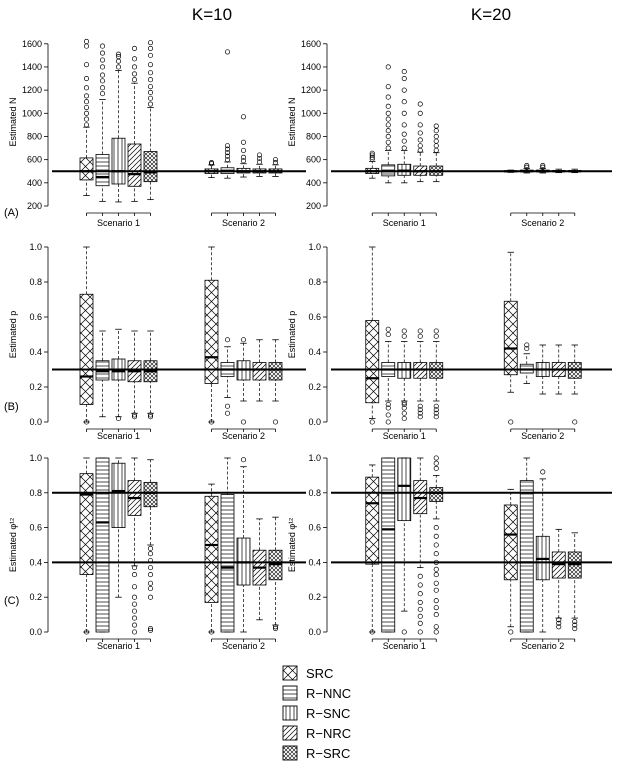 The image size is (623, 768). Describe the element at coordinates (32, 67) in the screenshot. I see `y-tick-label: 1400` at that location.